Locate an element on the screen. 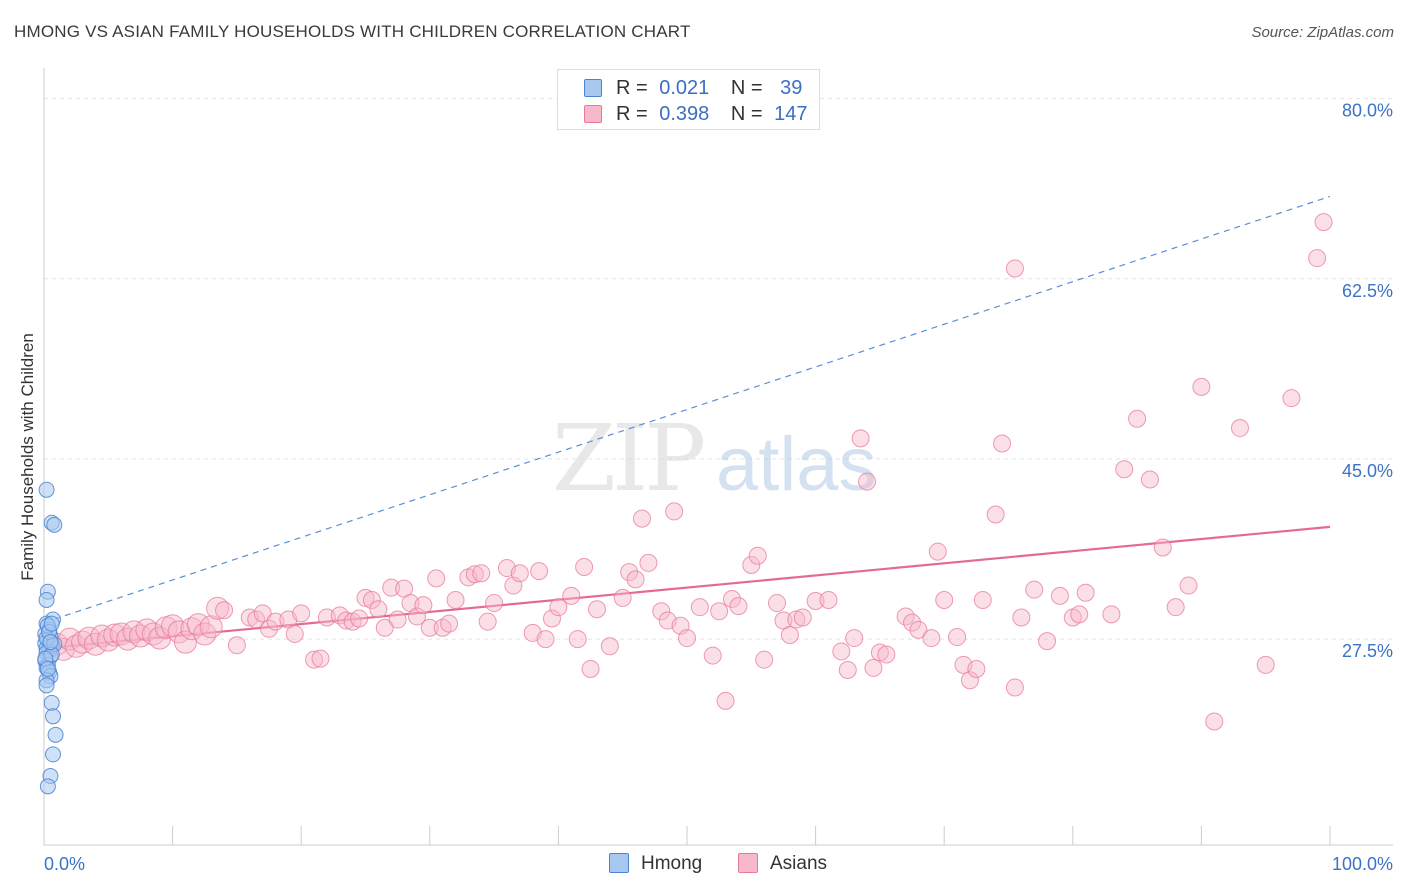 This screenshot has width=1406, height=892. y-tick-label: 62.5% is located at coordinates (1367, 291).